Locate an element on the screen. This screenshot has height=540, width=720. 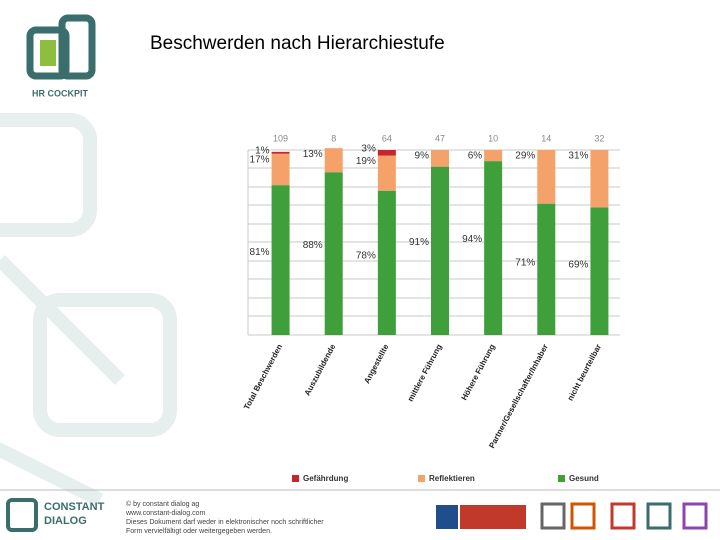
value-label: 31% is located at coordinates (578, 156).